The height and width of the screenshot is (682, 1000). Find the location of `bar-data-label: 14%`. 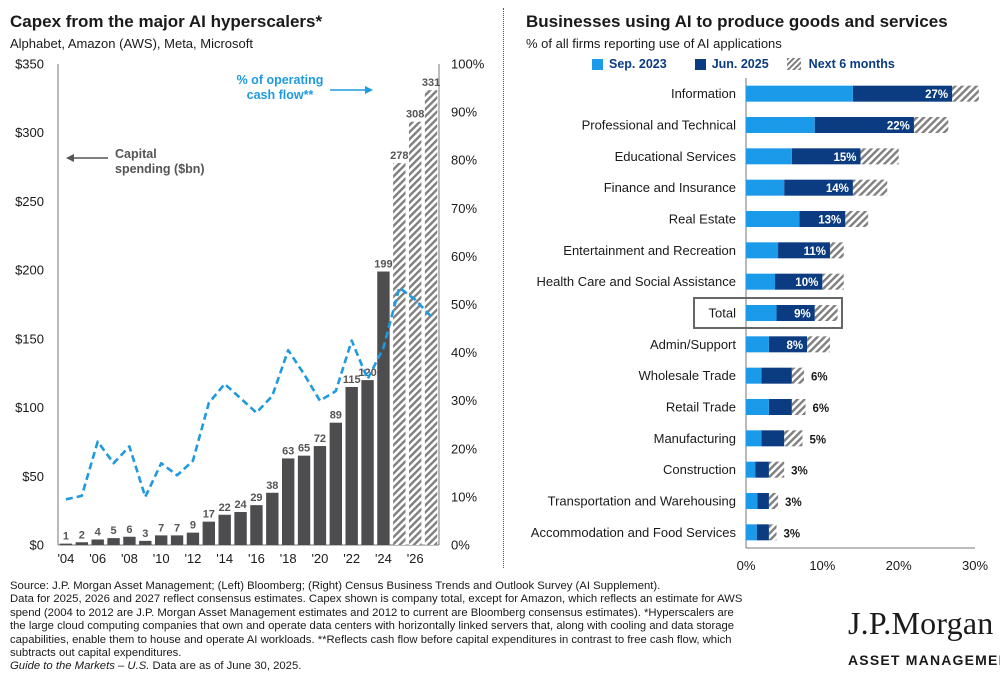

bar-data-label: 14% is located at coordinates (837, 189).